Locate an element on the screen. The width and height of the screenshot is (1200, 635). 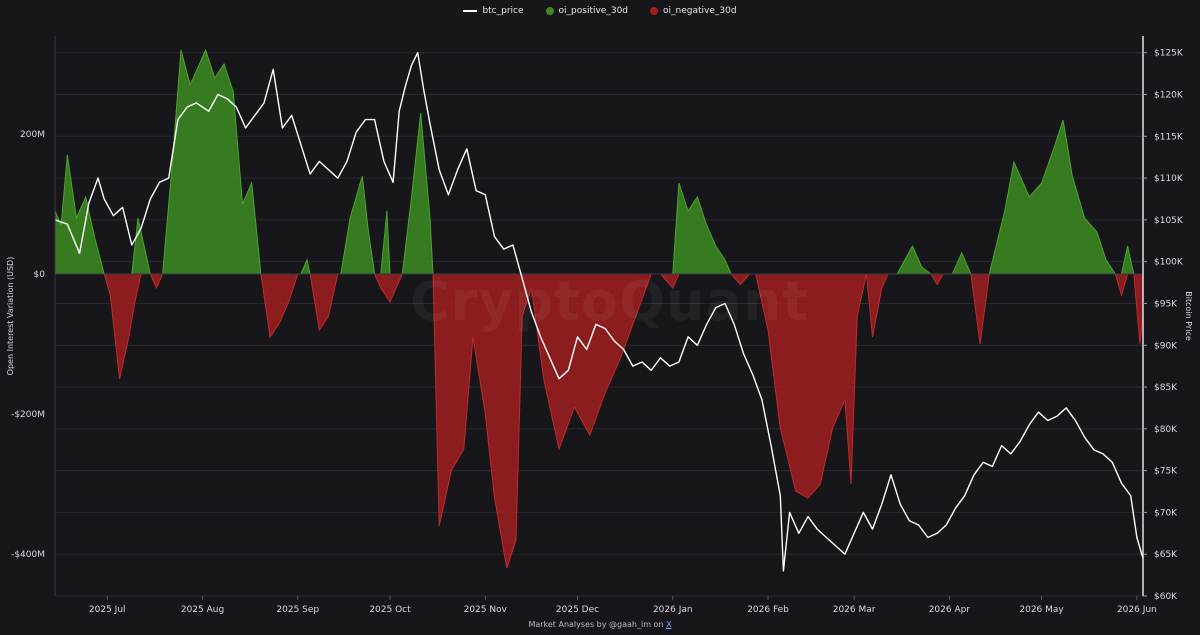
x-tick-label: 2026 Apr is located at coordinates (950, 610).